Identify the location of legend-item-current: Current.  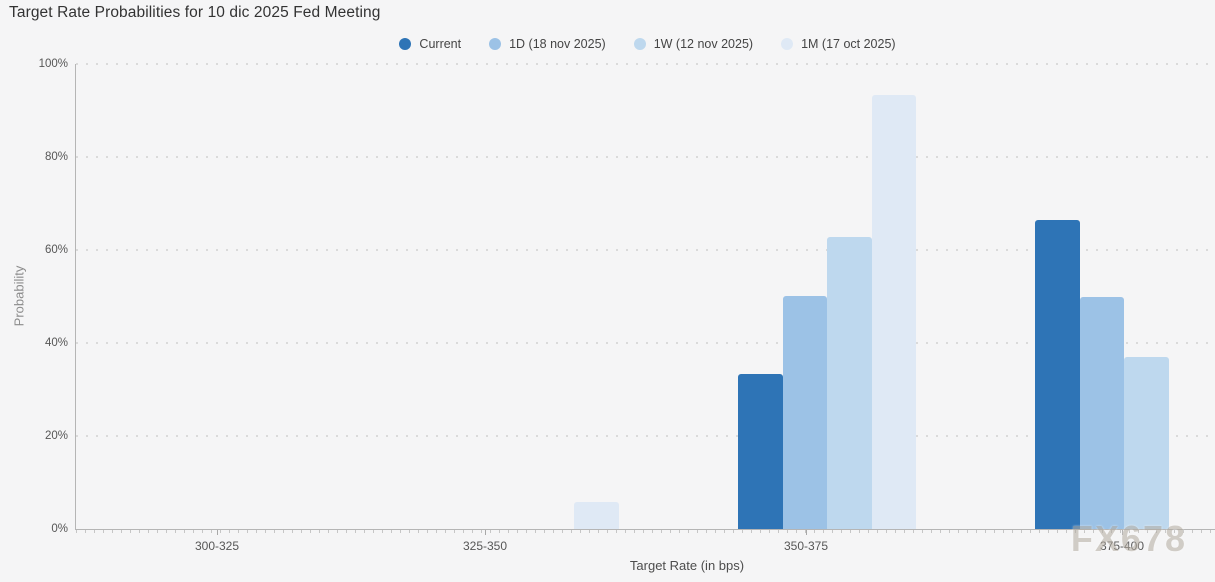
(430, 44).